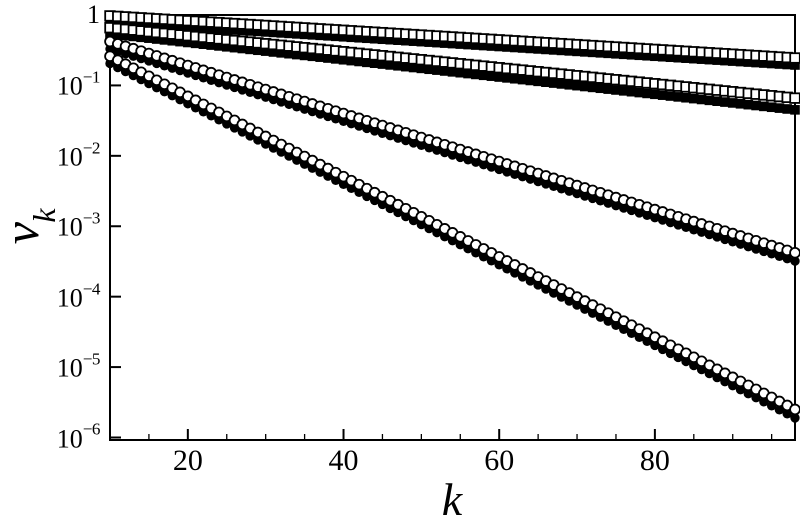 The width and height of the screenshot is (800, 526). What do you see at coordinates (499, 460) in the screenshot?
I see `x-tick-label: 60` at bounding box center [499, 460].